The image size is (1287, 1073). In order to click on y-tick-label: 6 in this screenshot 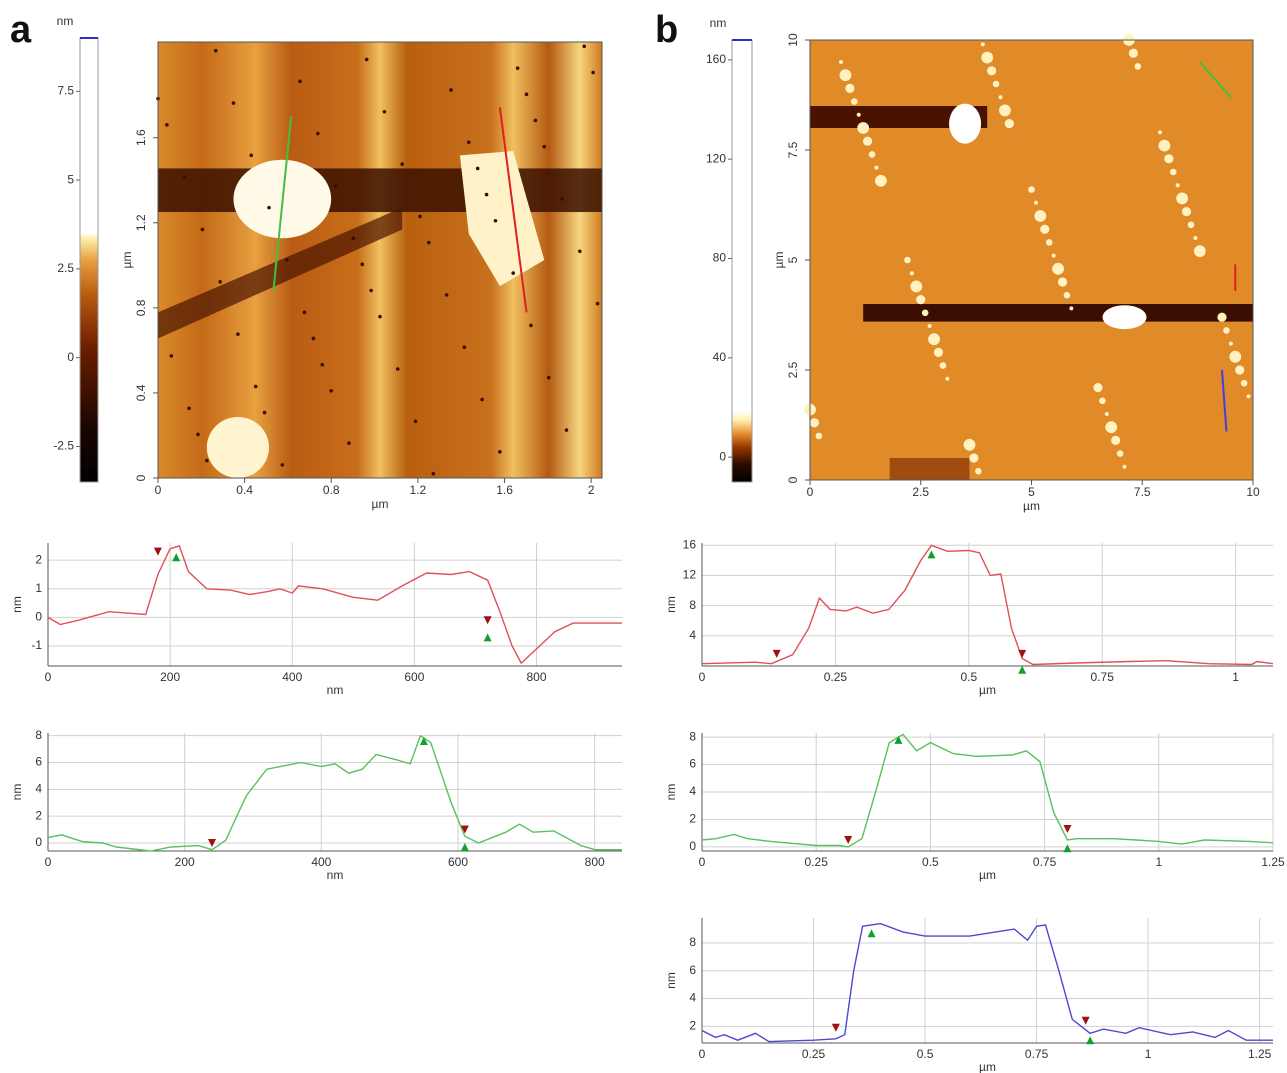, I will do `click(692, 764)`.